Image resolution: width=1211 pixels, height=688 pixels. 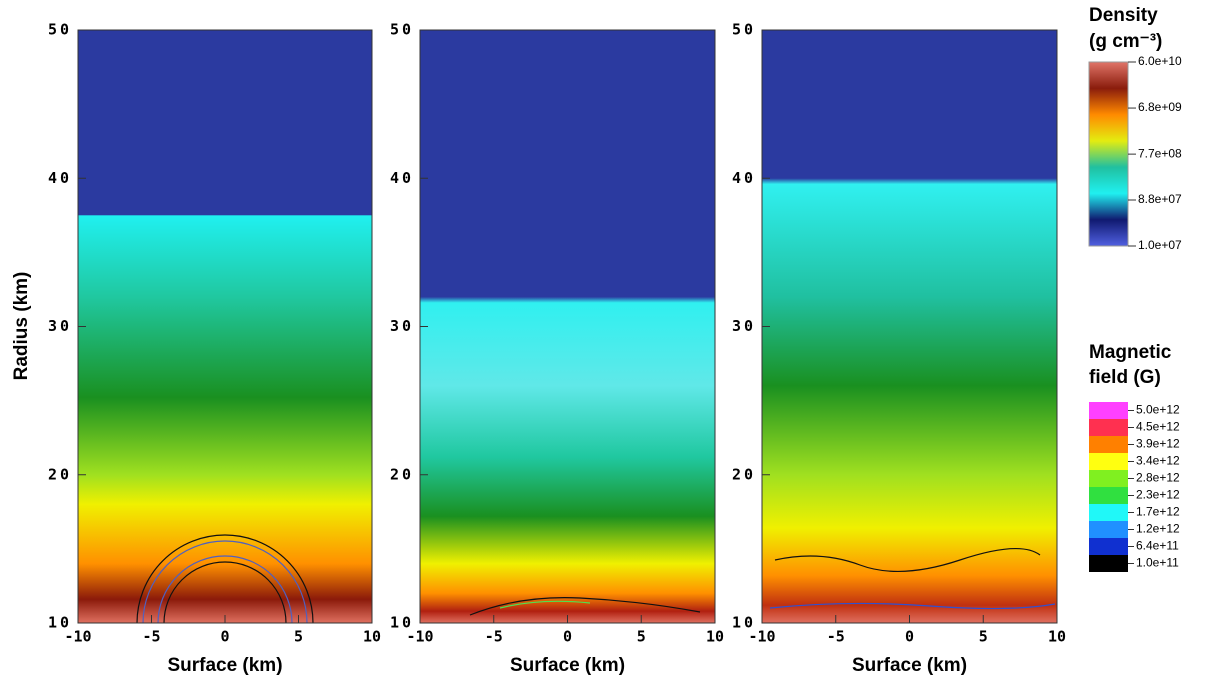 What do you see at coordinates (1160, 245) in the screenshot?
I see `colorbar-tick-label: 1.0e+07` at bounding box center [1160, 245].